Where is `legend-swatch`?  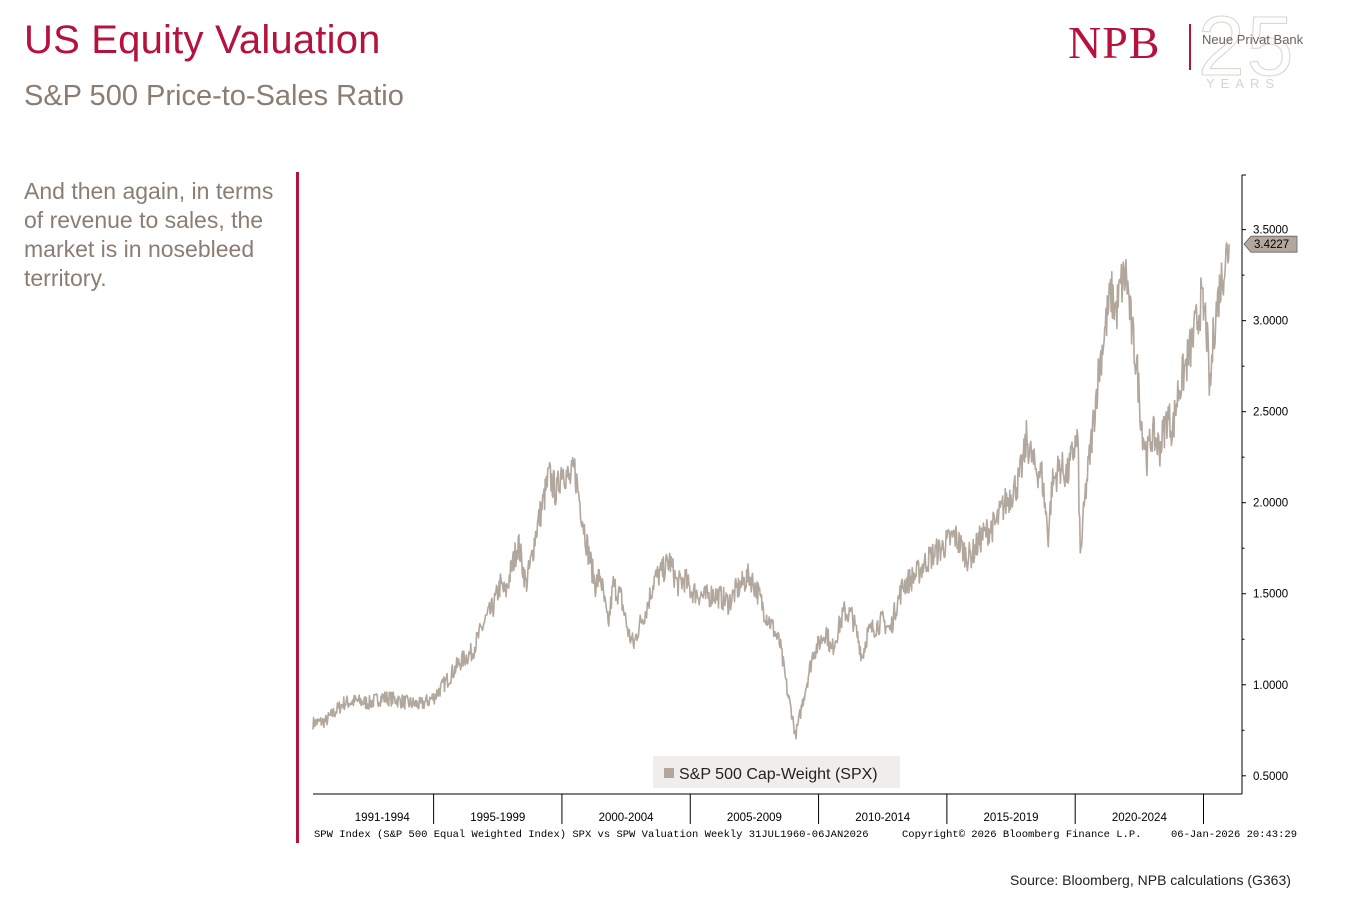 legend-swatch is located at coordinates (669, 773).